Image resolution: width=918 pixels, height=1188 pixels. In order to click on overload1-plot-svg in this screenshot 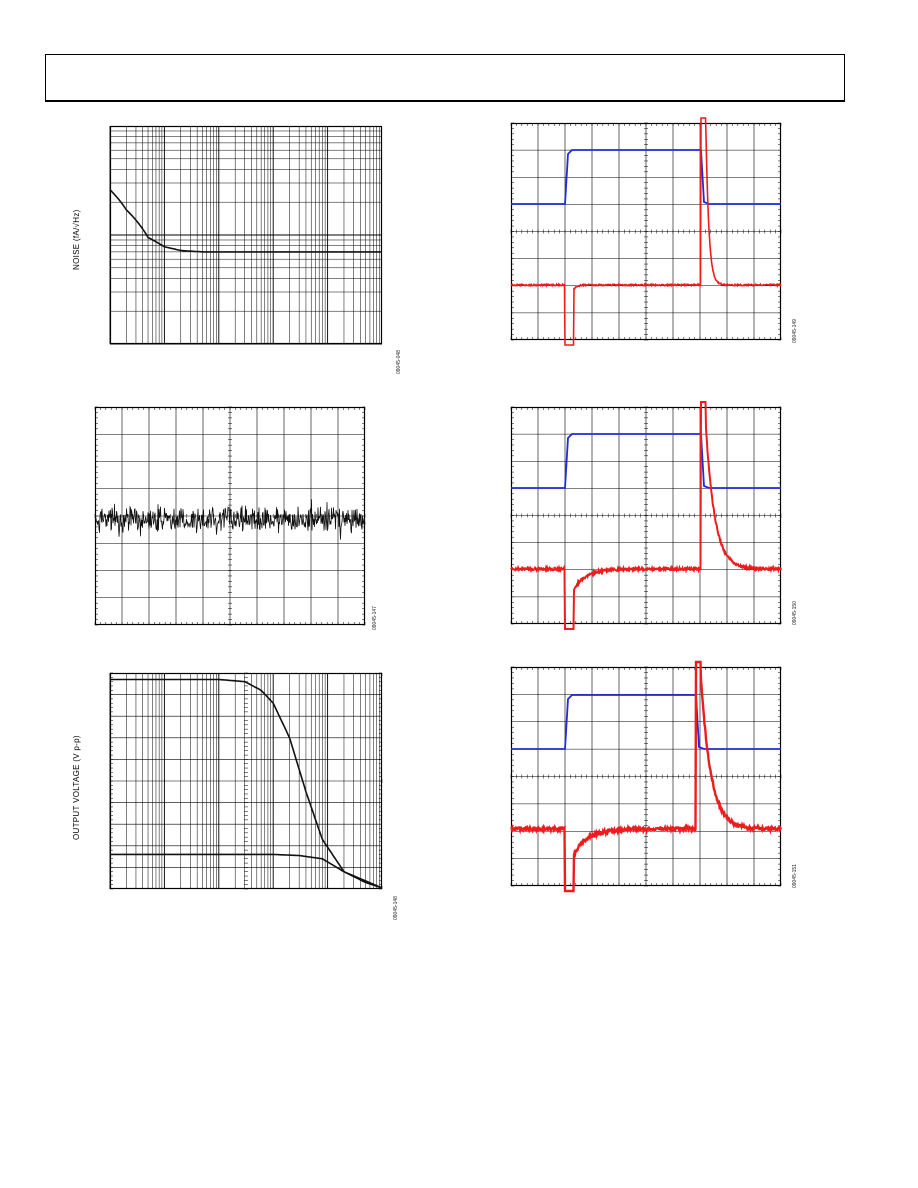, I will do `click(646, 231)`.